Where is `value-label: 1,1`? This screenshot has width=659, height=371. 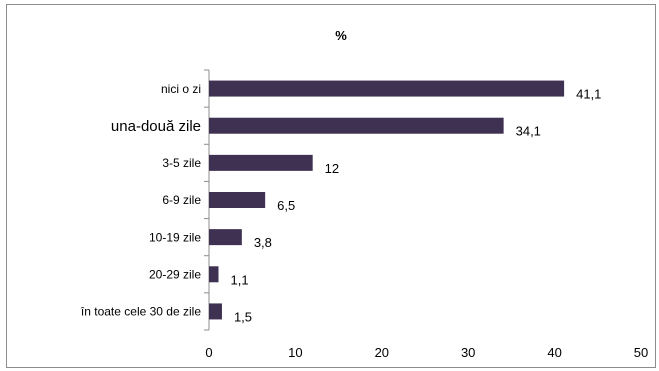 value-label: 1,1 is located at coordinates (240, 279).